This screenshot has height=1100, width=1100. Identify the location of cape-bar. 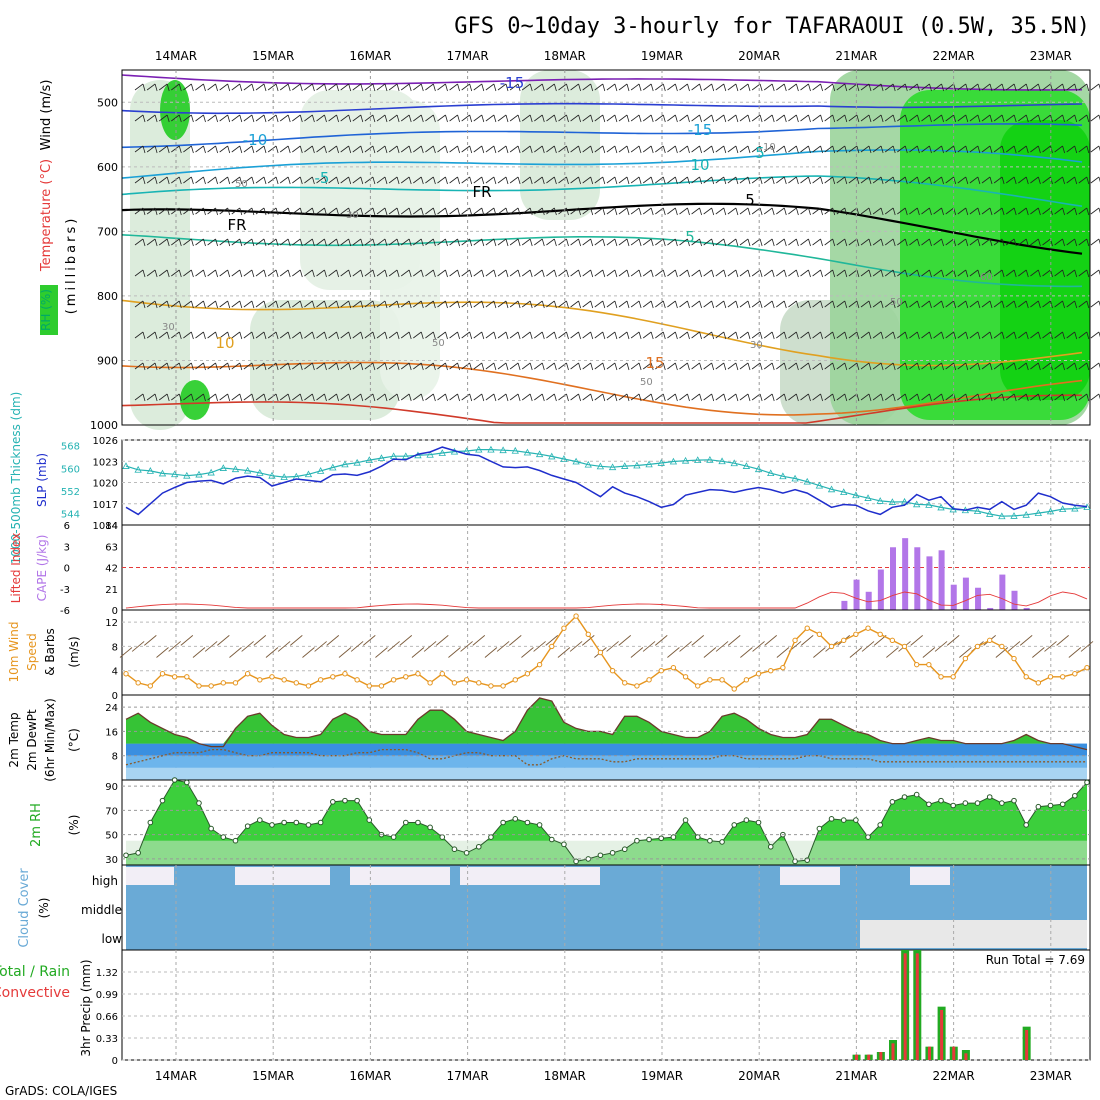
(929, 583).